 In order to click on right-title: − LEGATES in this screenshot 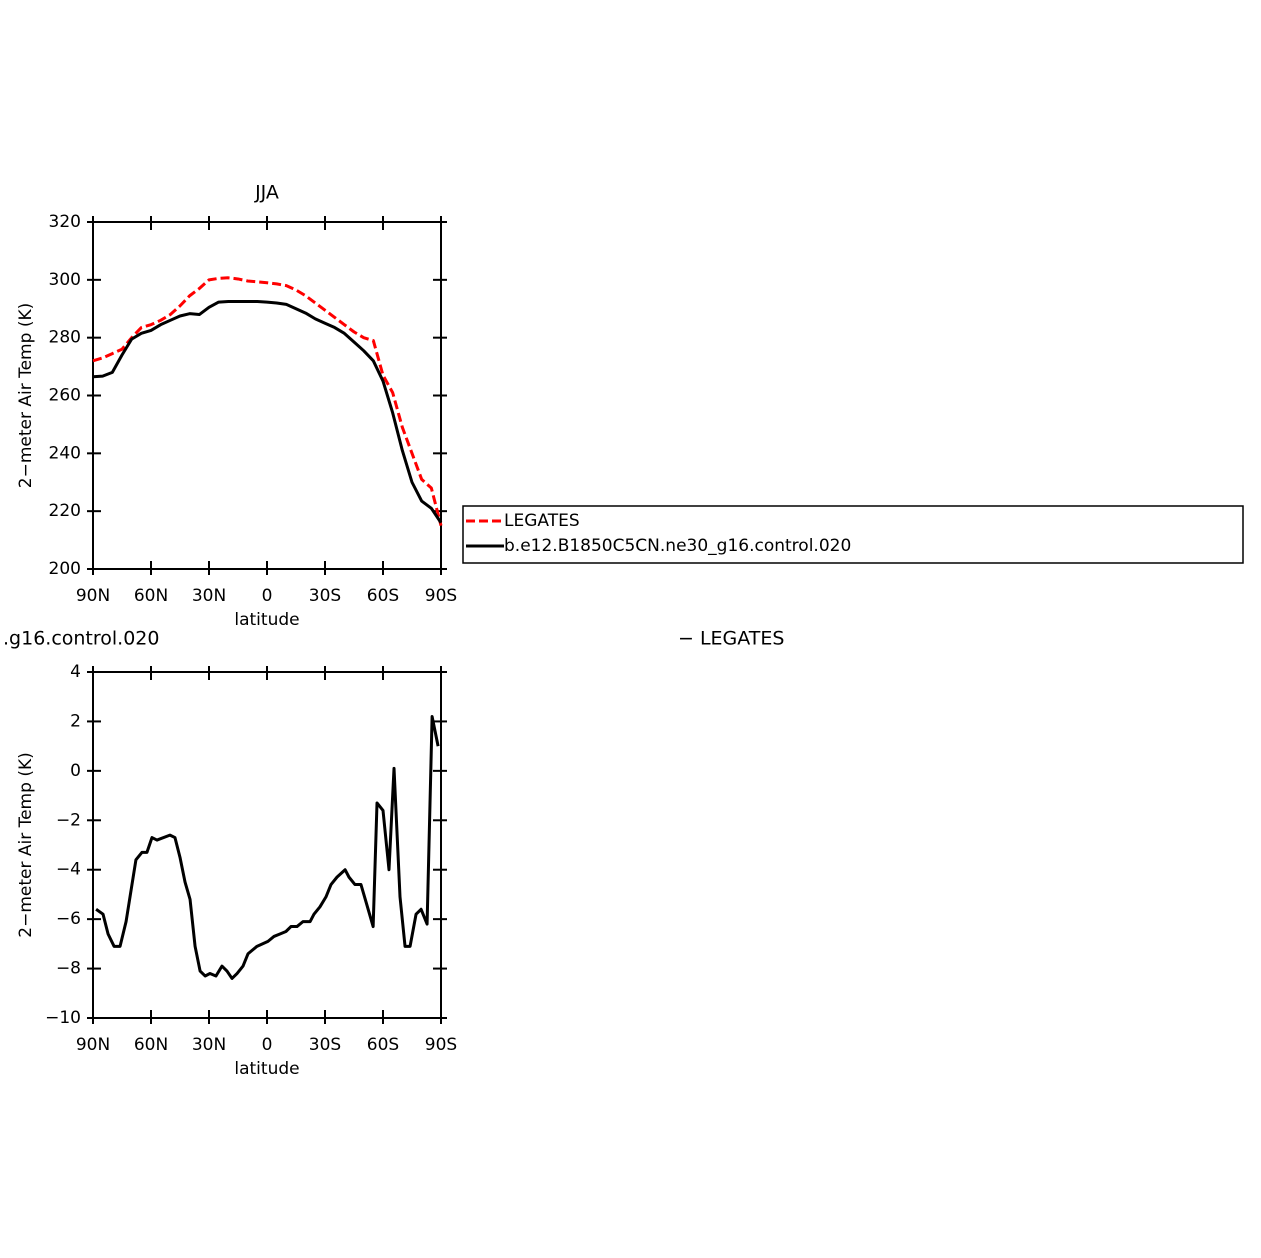, I will do `click(731, 639)`.